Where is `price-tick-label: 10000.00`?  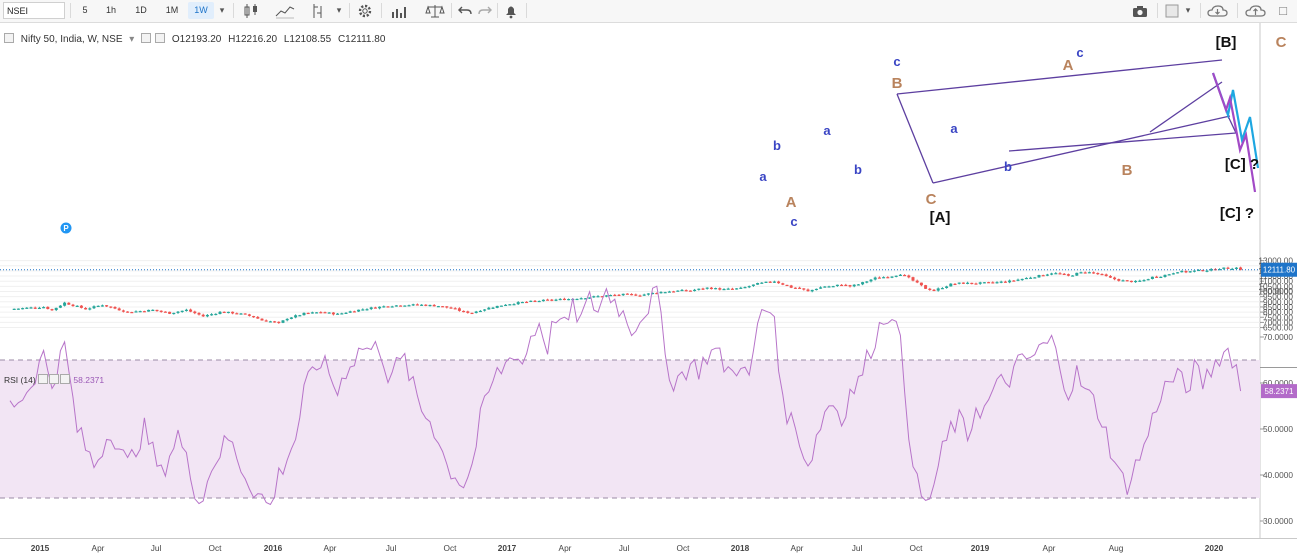 price-tick-label: 10000.00 is located at coordinates (1275, 292).